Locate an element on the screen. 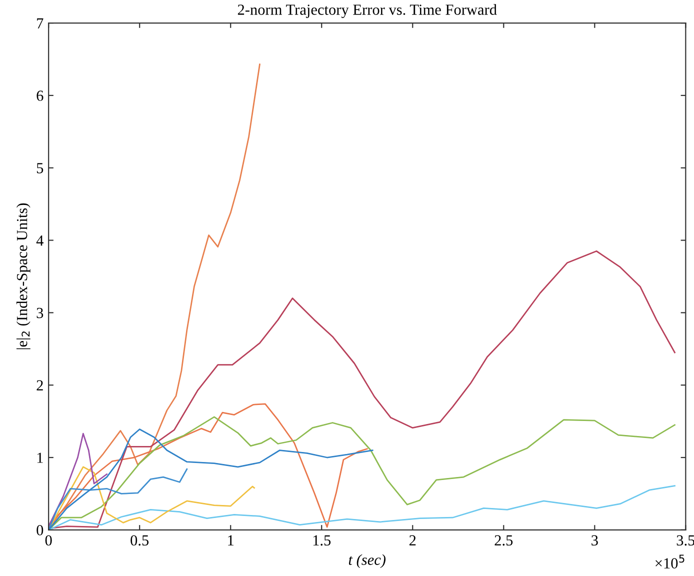 Image resolution: width=694 pixels, height=576 pixels. y-tick-label: 5 is located at coordinates (40, 168).